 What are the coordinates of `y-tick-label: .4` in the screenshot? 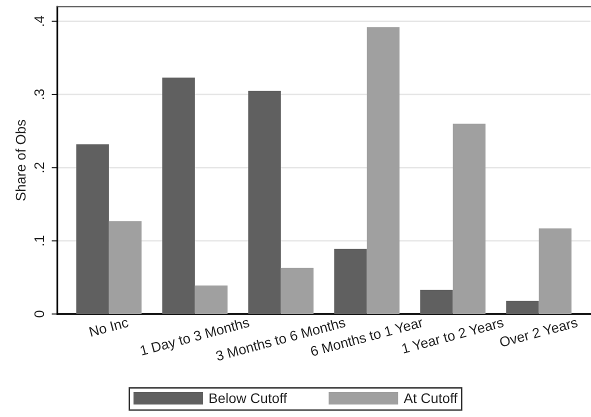 It's located at (39, 21).